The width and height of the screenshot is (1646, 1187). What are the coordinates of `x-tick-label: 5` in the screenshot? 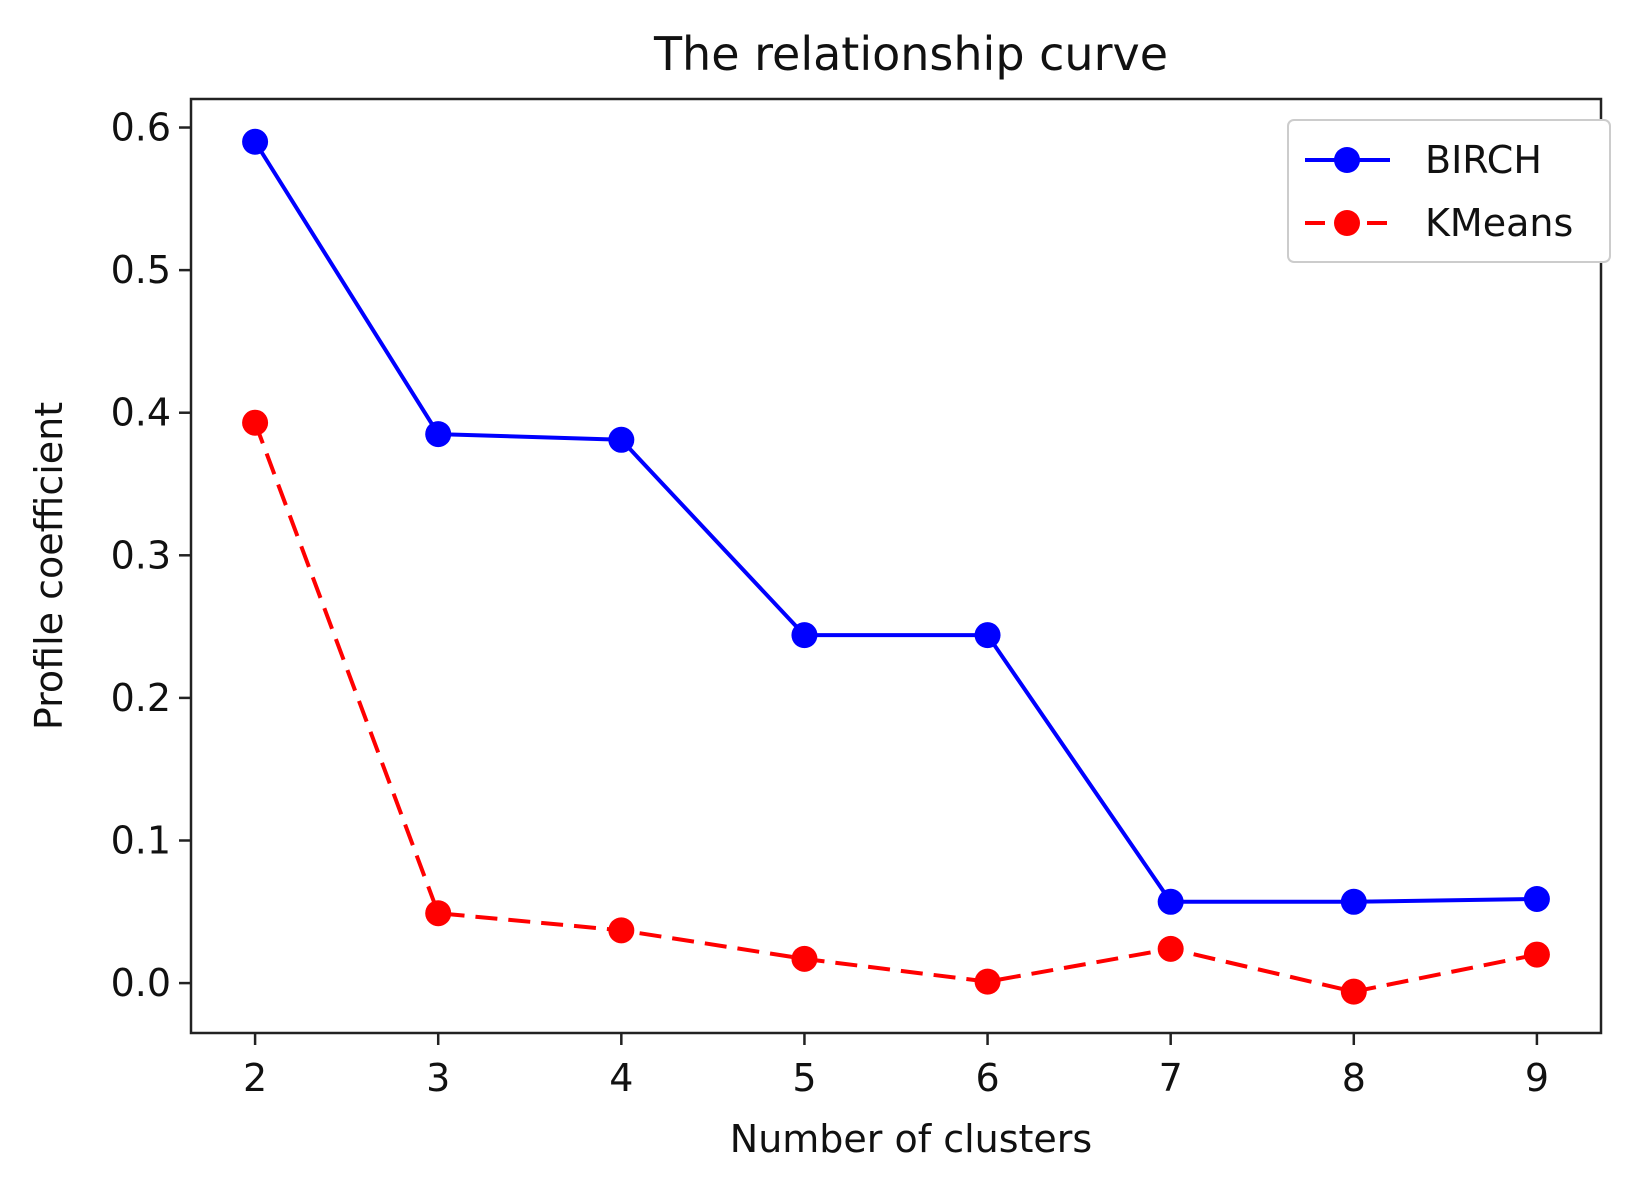 It's located at (804, 1078).